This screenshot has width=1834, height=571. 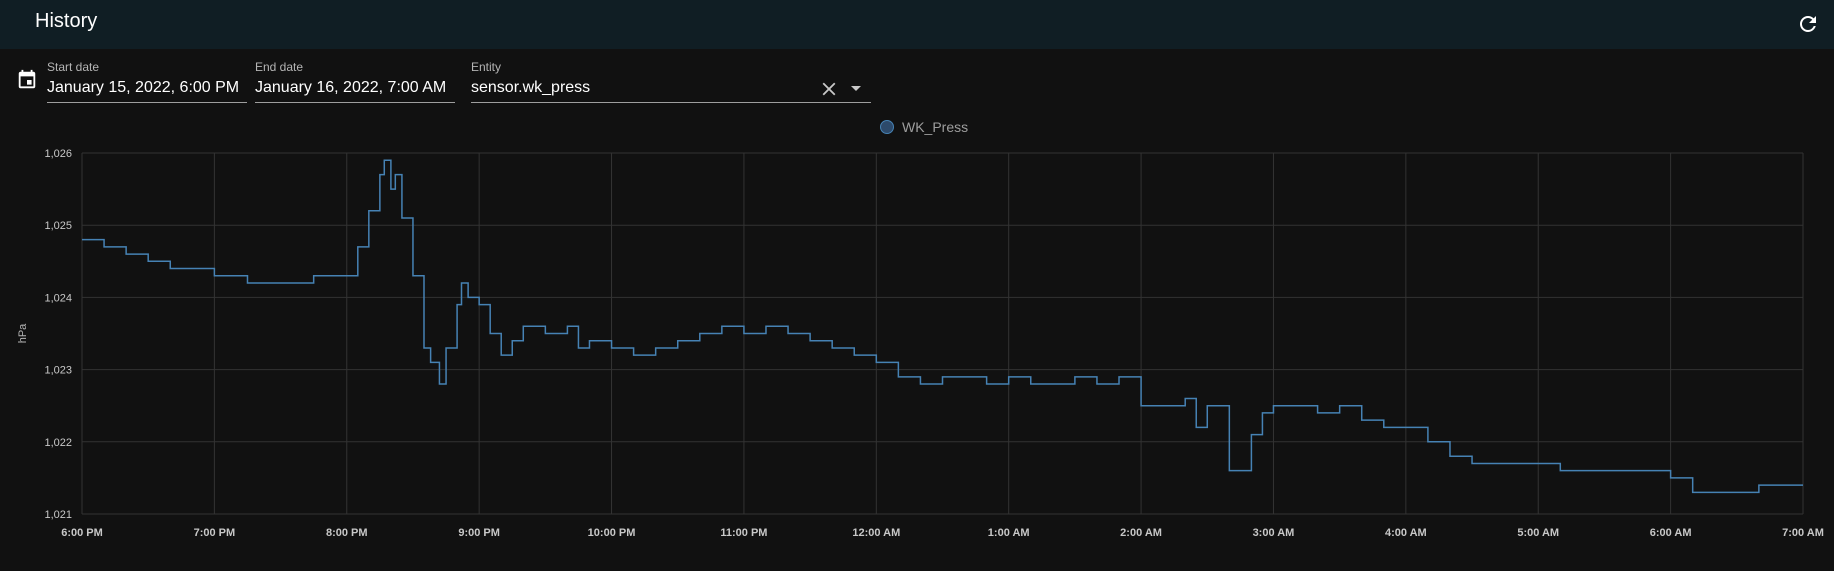 I want to click on x-tick-label: 11:00 PM, so click(x=743, y=533).